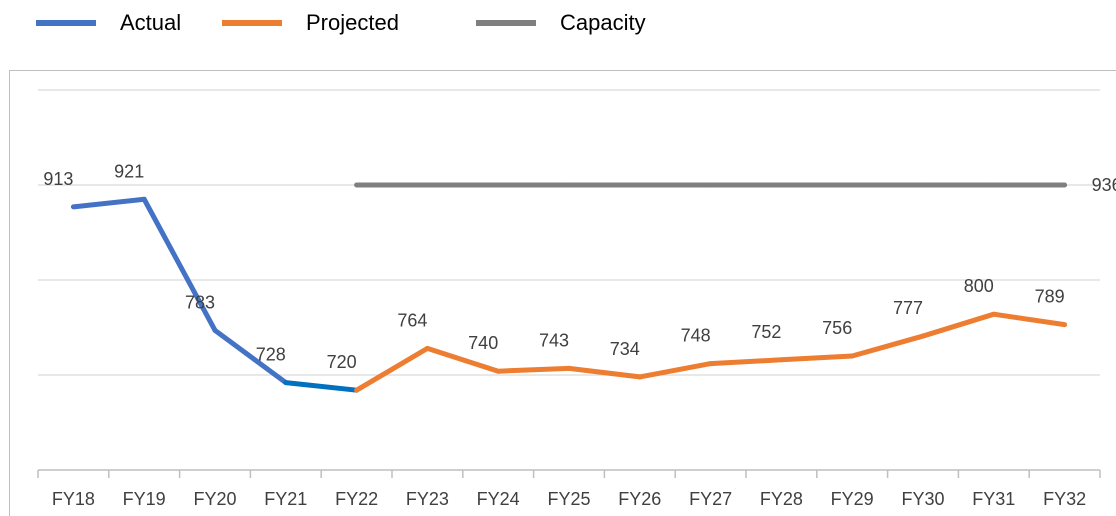 This screenshot has height=516, width=1116. Describe the element at coordinates (356, 499) in the screenshot. I see `x-tick-label-fy22: FY22` at that location.